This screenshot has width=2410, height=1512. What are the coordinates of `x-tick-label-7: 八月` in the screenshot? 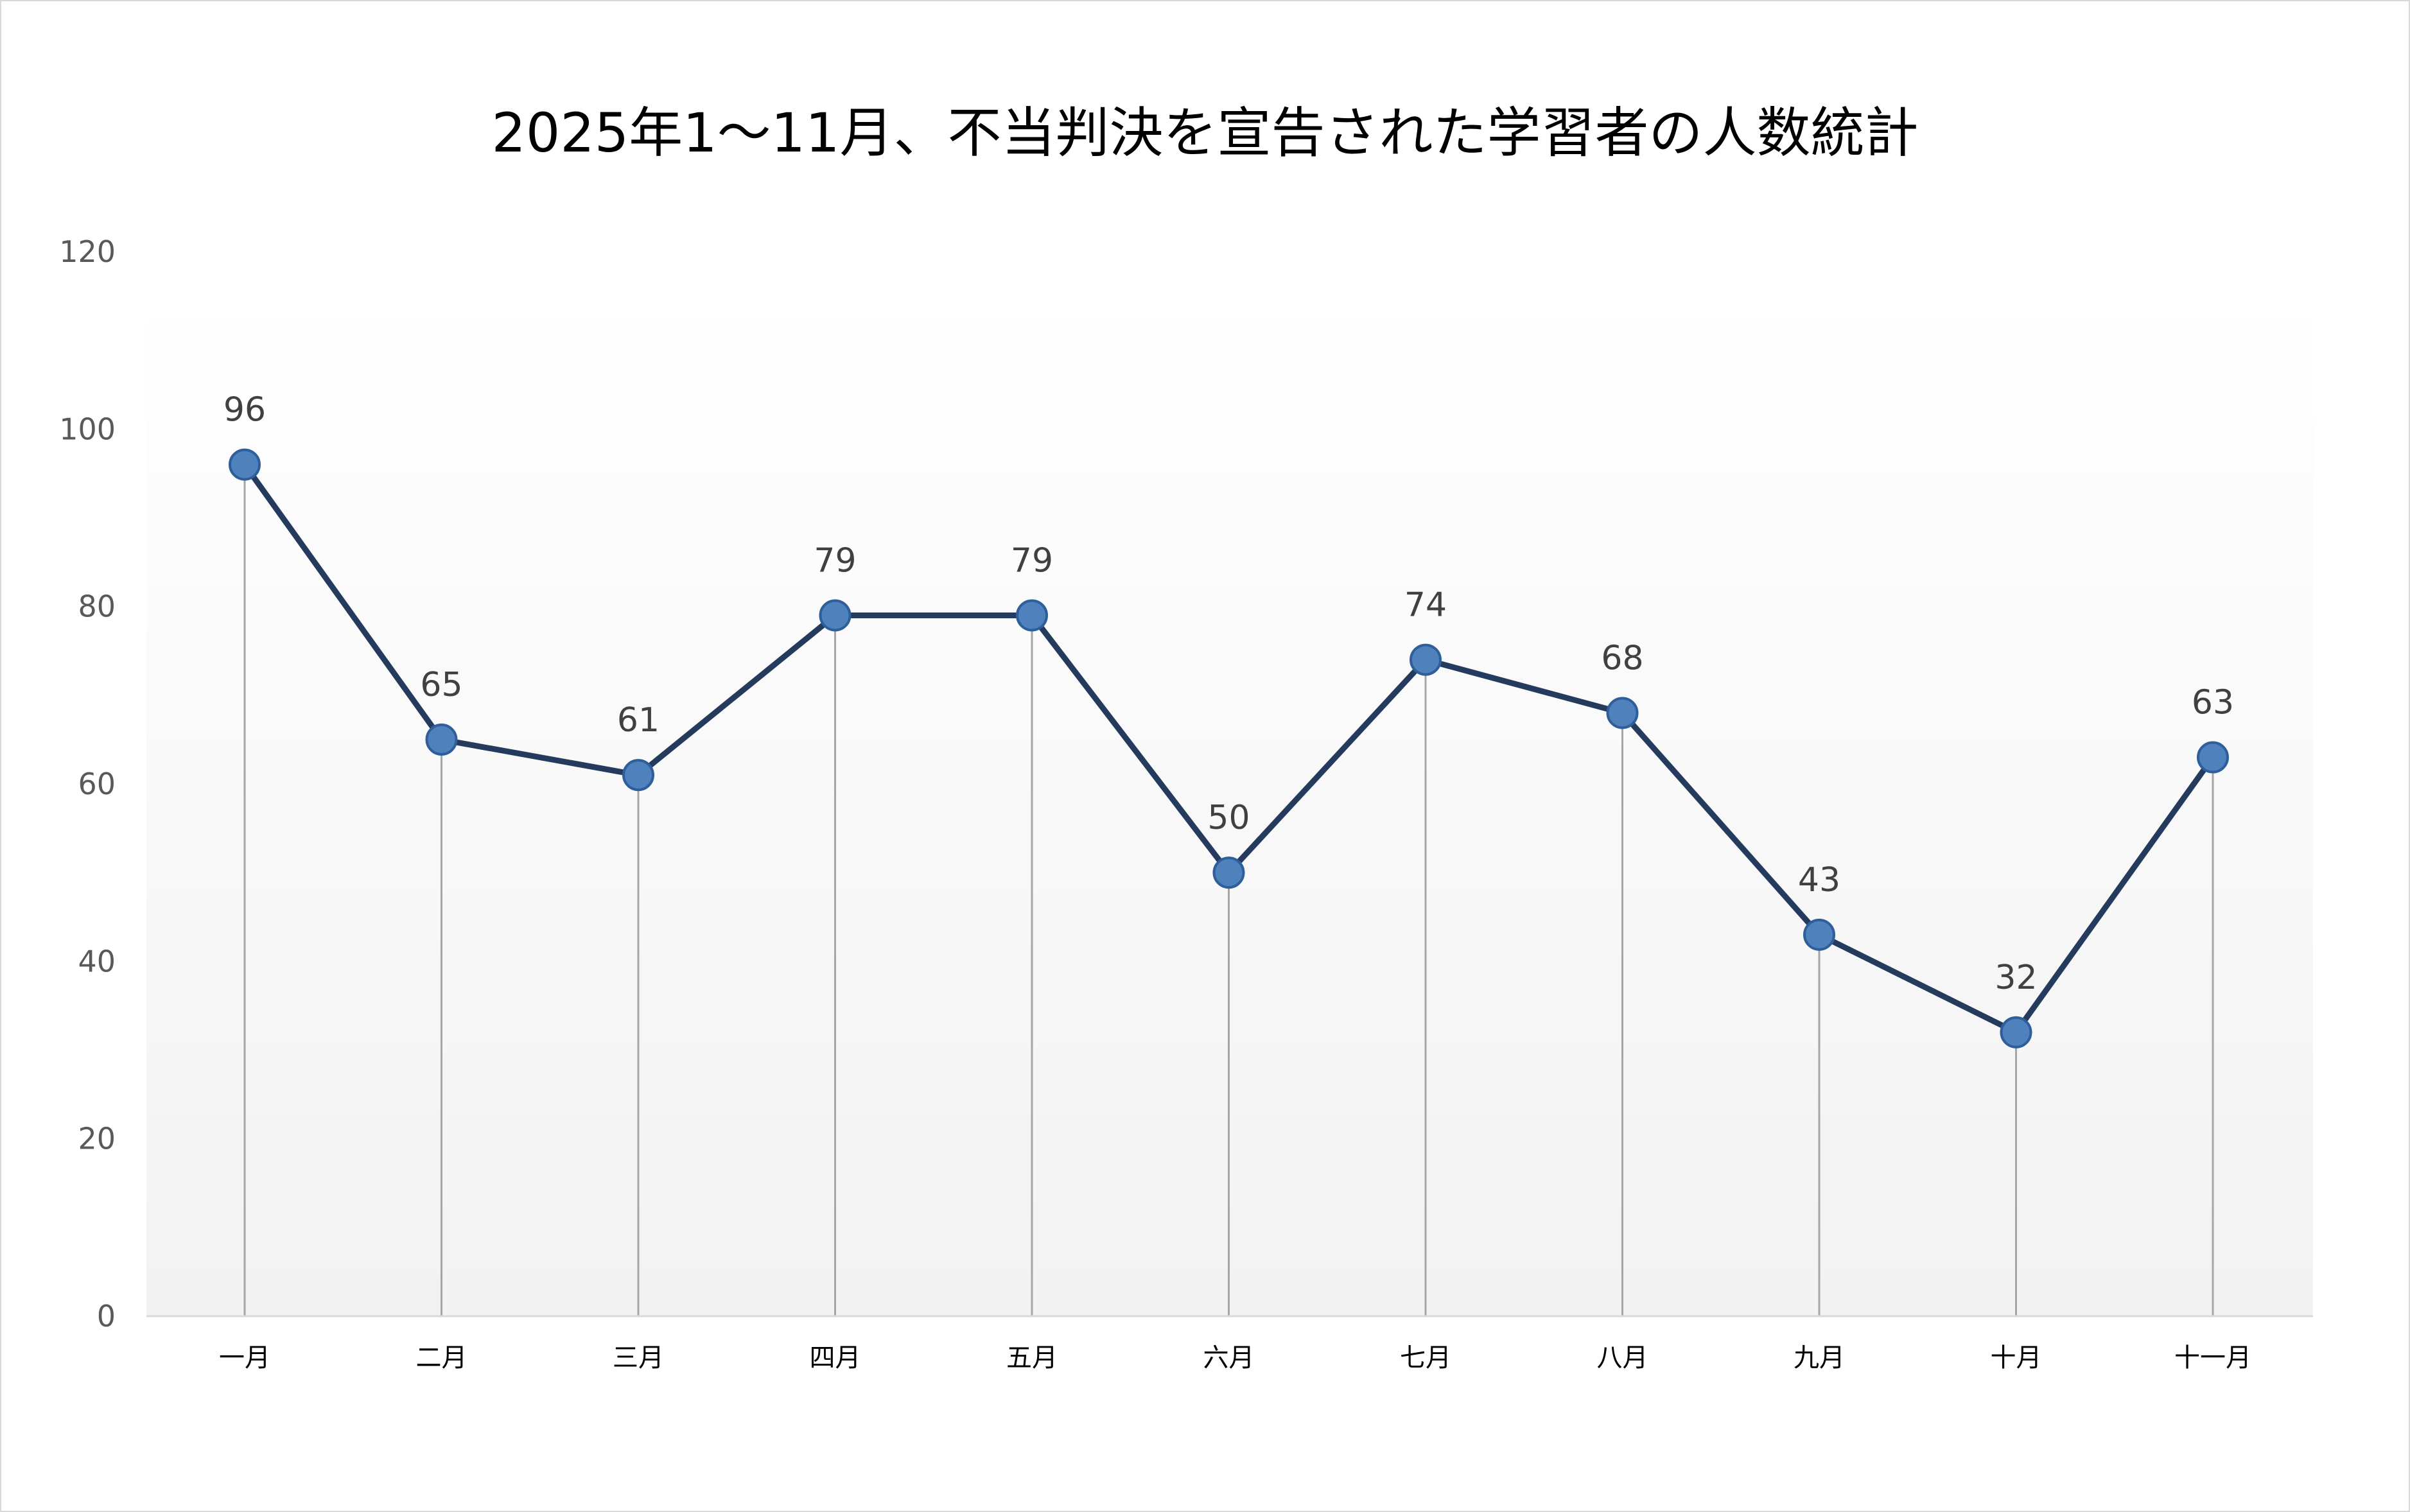 It's located at (1622, 1358).